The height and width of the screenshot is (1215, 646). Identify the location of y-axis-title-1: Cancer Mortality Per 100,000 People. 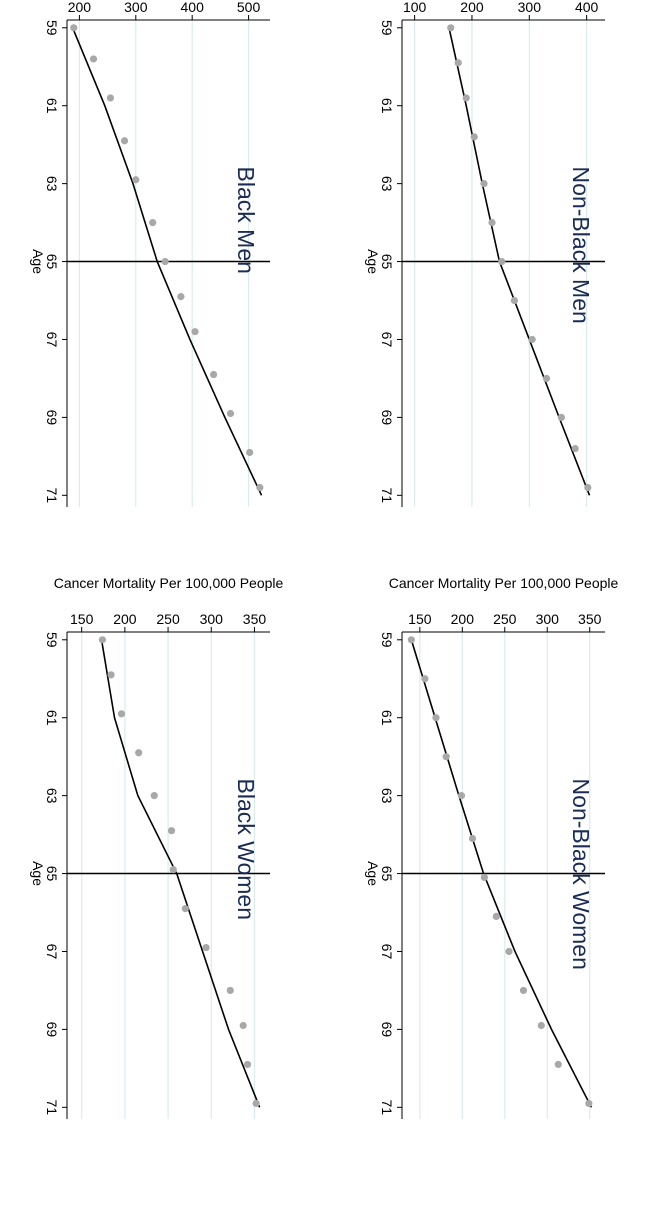
(169, 583).